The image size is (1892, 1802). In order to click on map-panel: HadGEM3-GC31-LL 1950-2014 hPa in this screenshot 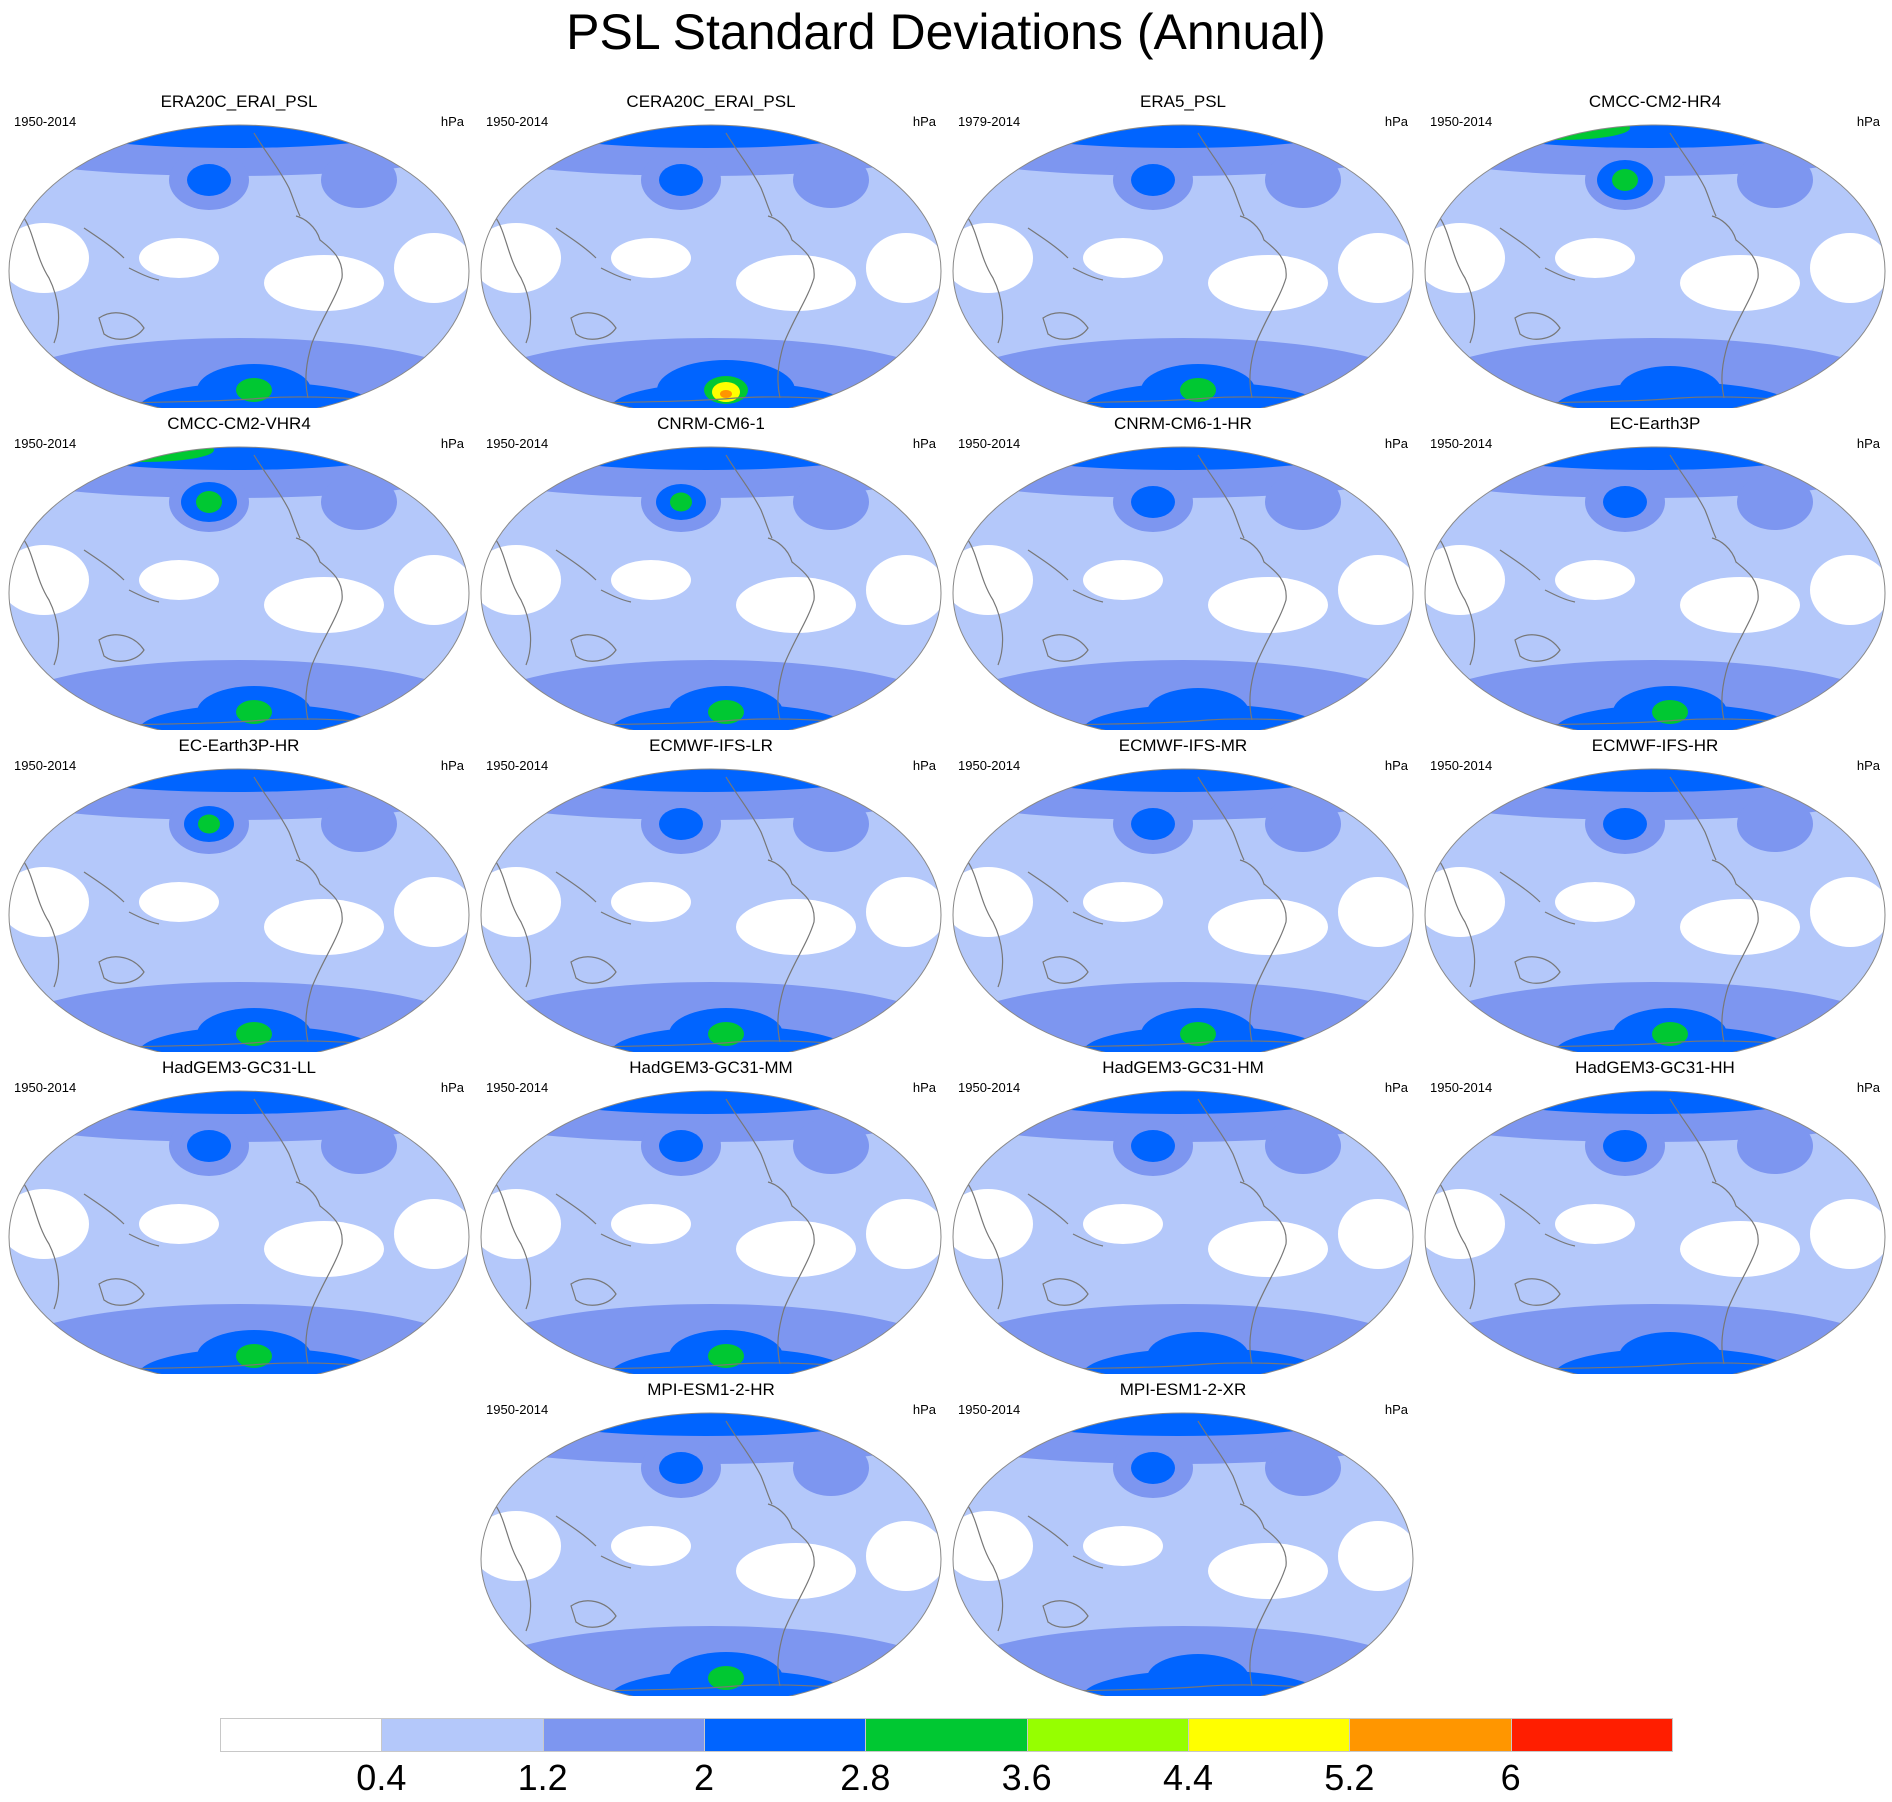, I will do `click(239, 1217)`.